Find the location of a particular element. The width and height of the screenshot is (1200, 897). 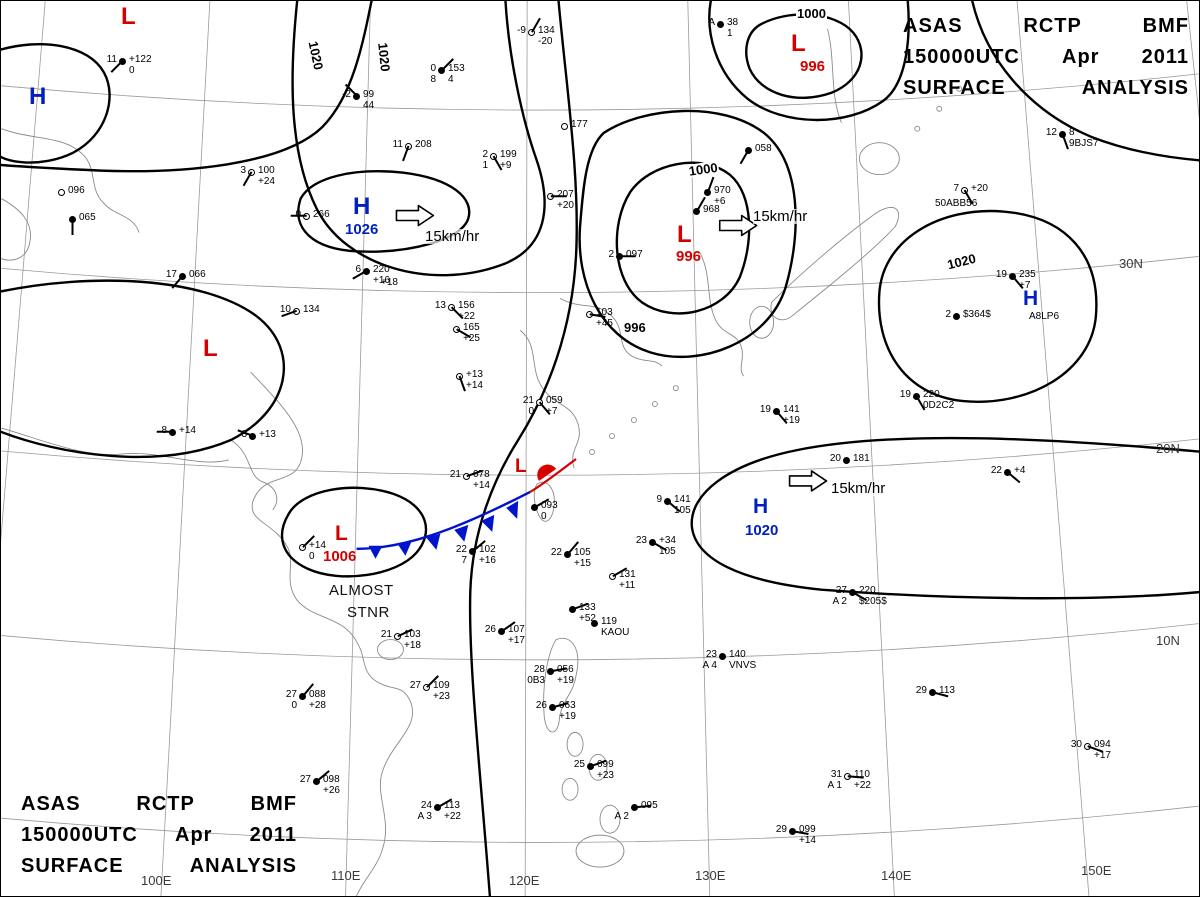

cold-front is located at coordinates (443, 524).